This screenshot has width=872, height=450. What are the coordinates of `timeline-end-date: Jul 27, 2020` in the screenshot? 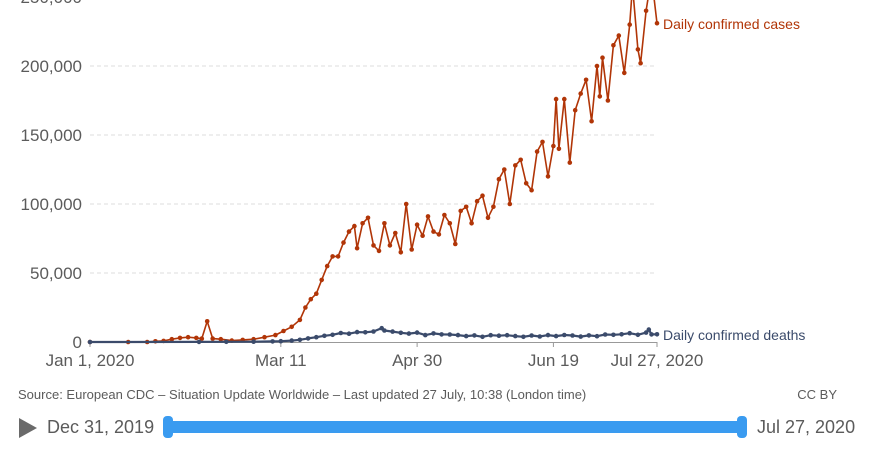 It's located at (806, 427).